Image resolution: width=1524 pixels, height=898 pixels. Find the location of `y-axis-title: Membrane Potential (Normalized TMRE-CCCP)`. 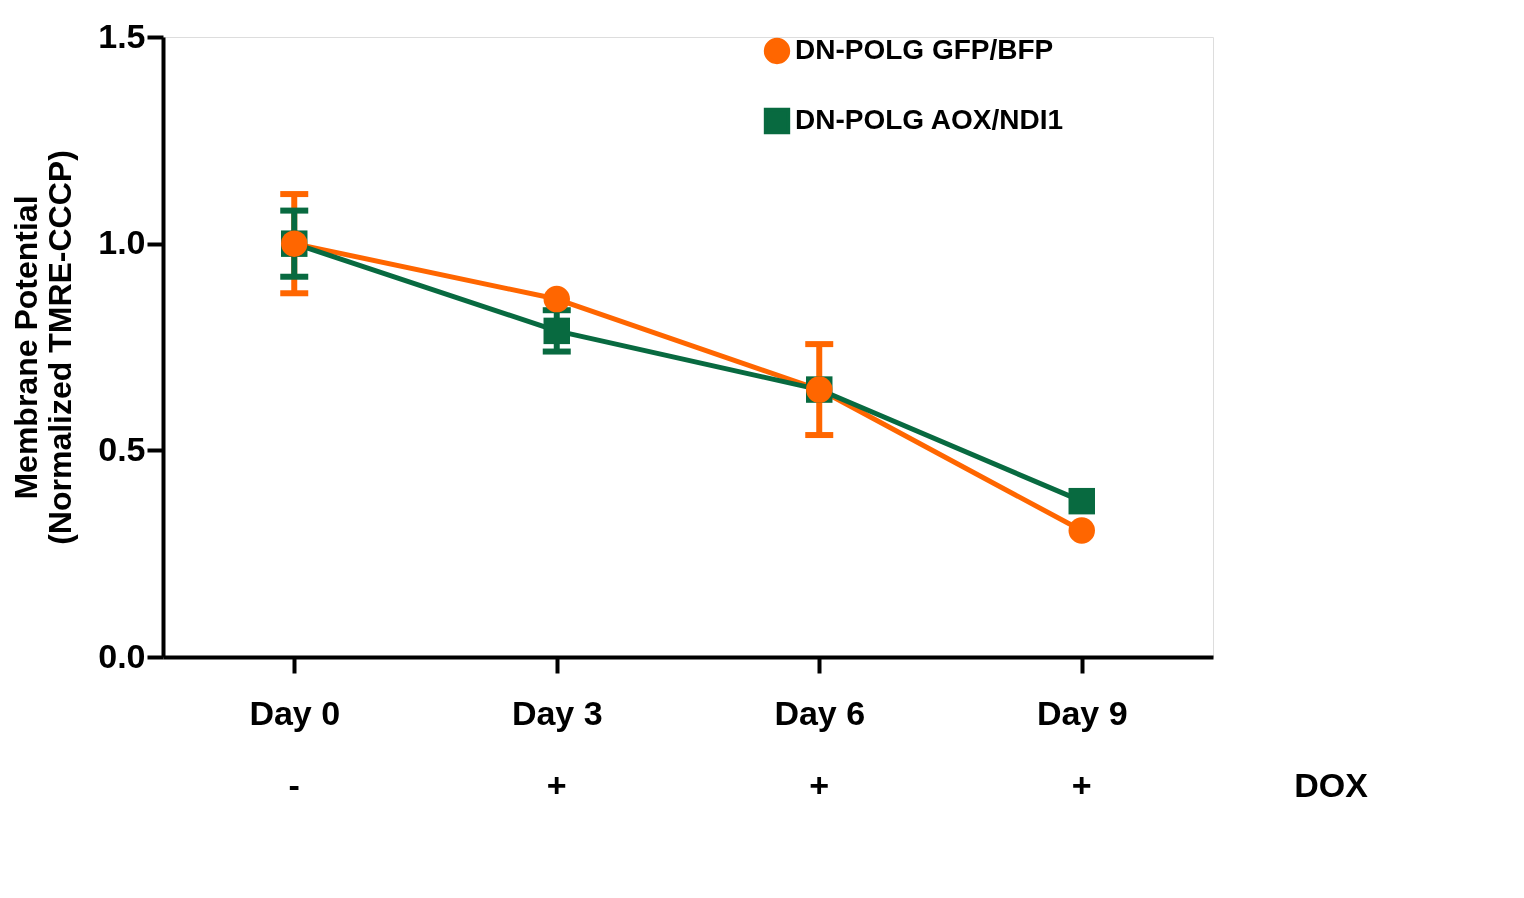

y-axis-title: Membrane Potential (Normalized TMRE-CCCP) is located at coordinates (43, 347).